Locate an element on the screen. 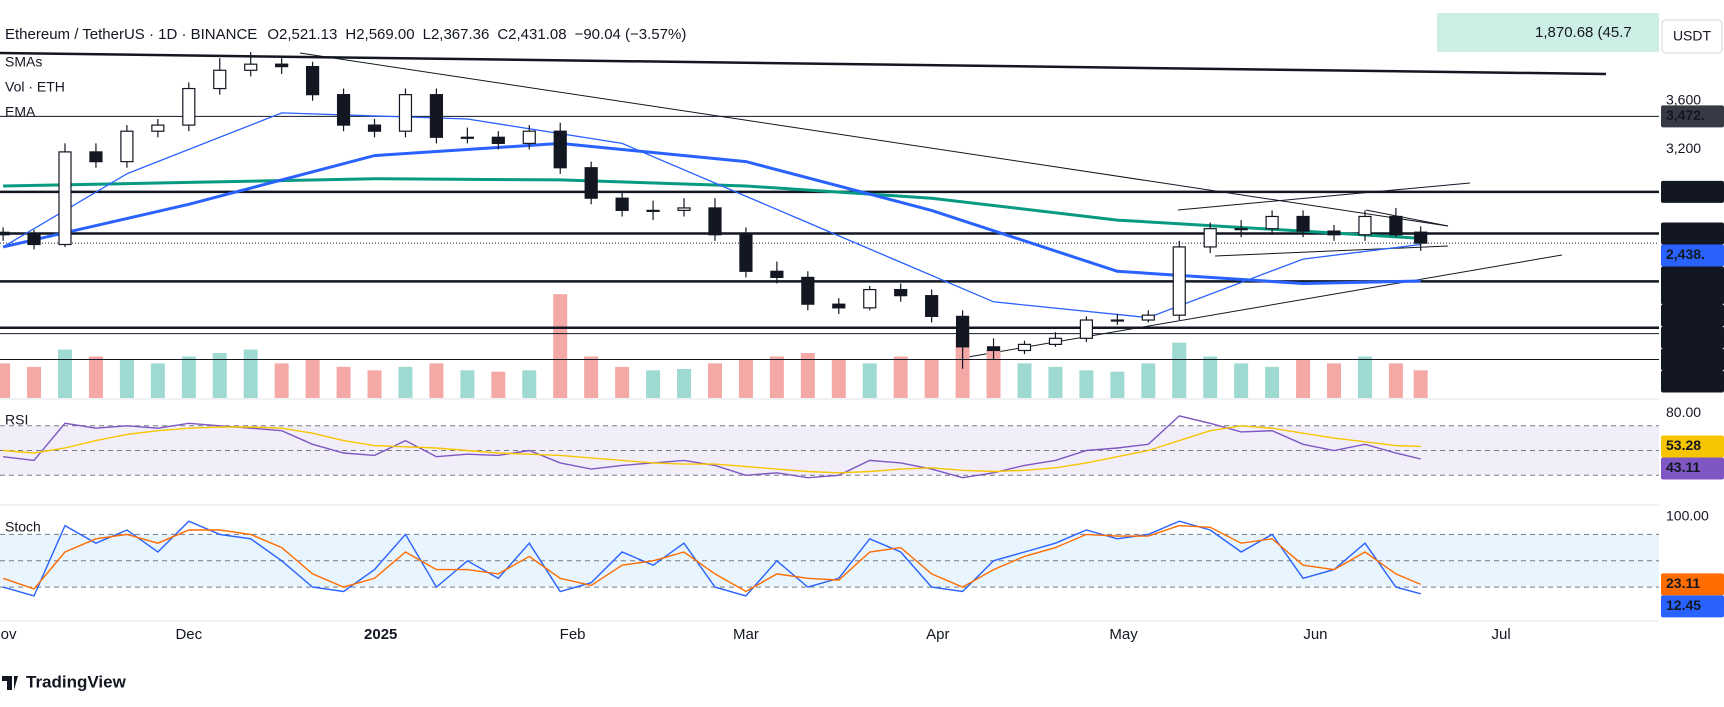 The height and width of the screenshot is (707, 1724). currency-button is located at coordinates (1692, 36).